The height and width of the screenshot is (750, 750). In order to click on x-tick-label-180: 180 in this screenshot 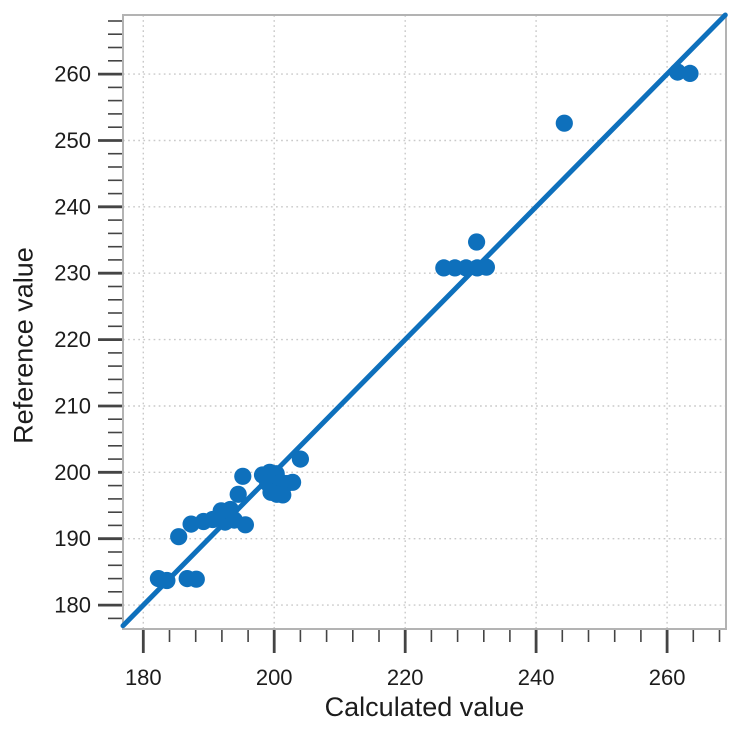, I will do `click(143, 677)`.